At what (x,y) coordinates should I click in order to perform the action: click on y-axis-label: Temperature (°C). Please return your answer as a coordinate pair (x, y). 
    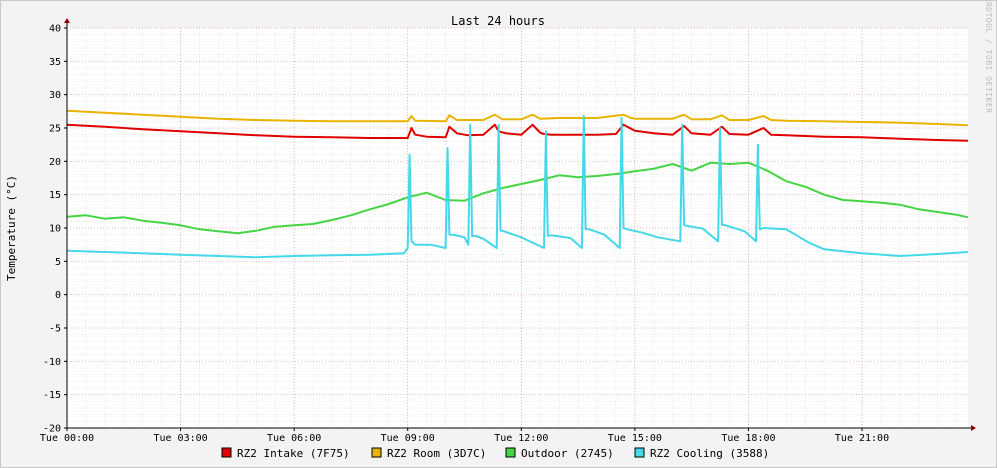
    Looking at the image, I should click on (11, 228).